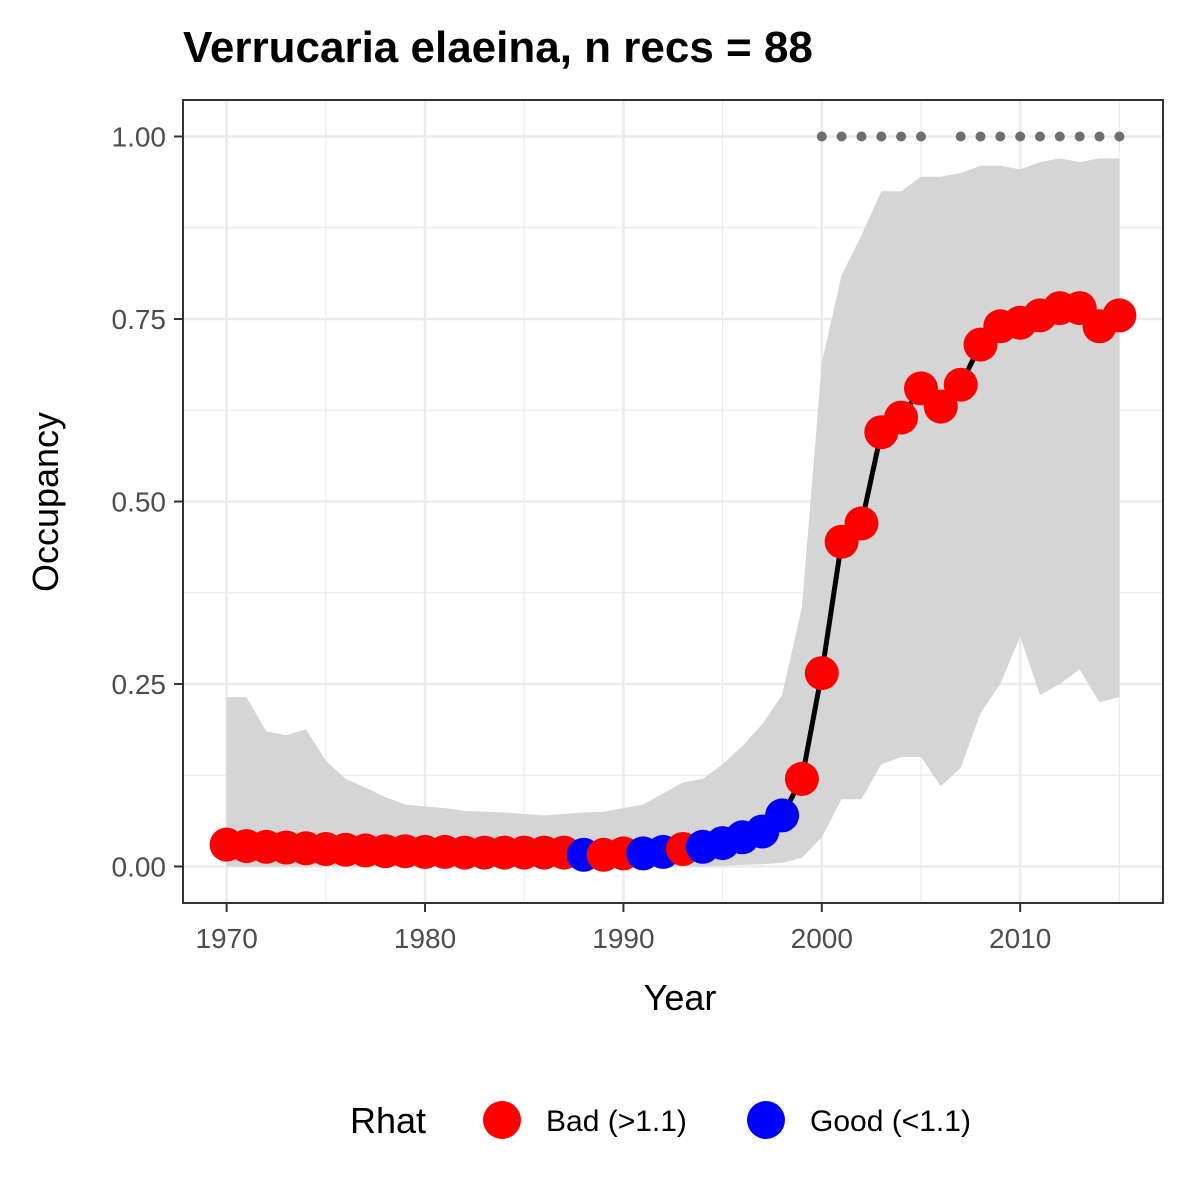 Image resolution: width=1200 pixels, height=1200 pixels. What do you see at coordinates (139, 319) in the screenshot?
I see `y-tick-label: 0.75` at bounding box center [139, 319].